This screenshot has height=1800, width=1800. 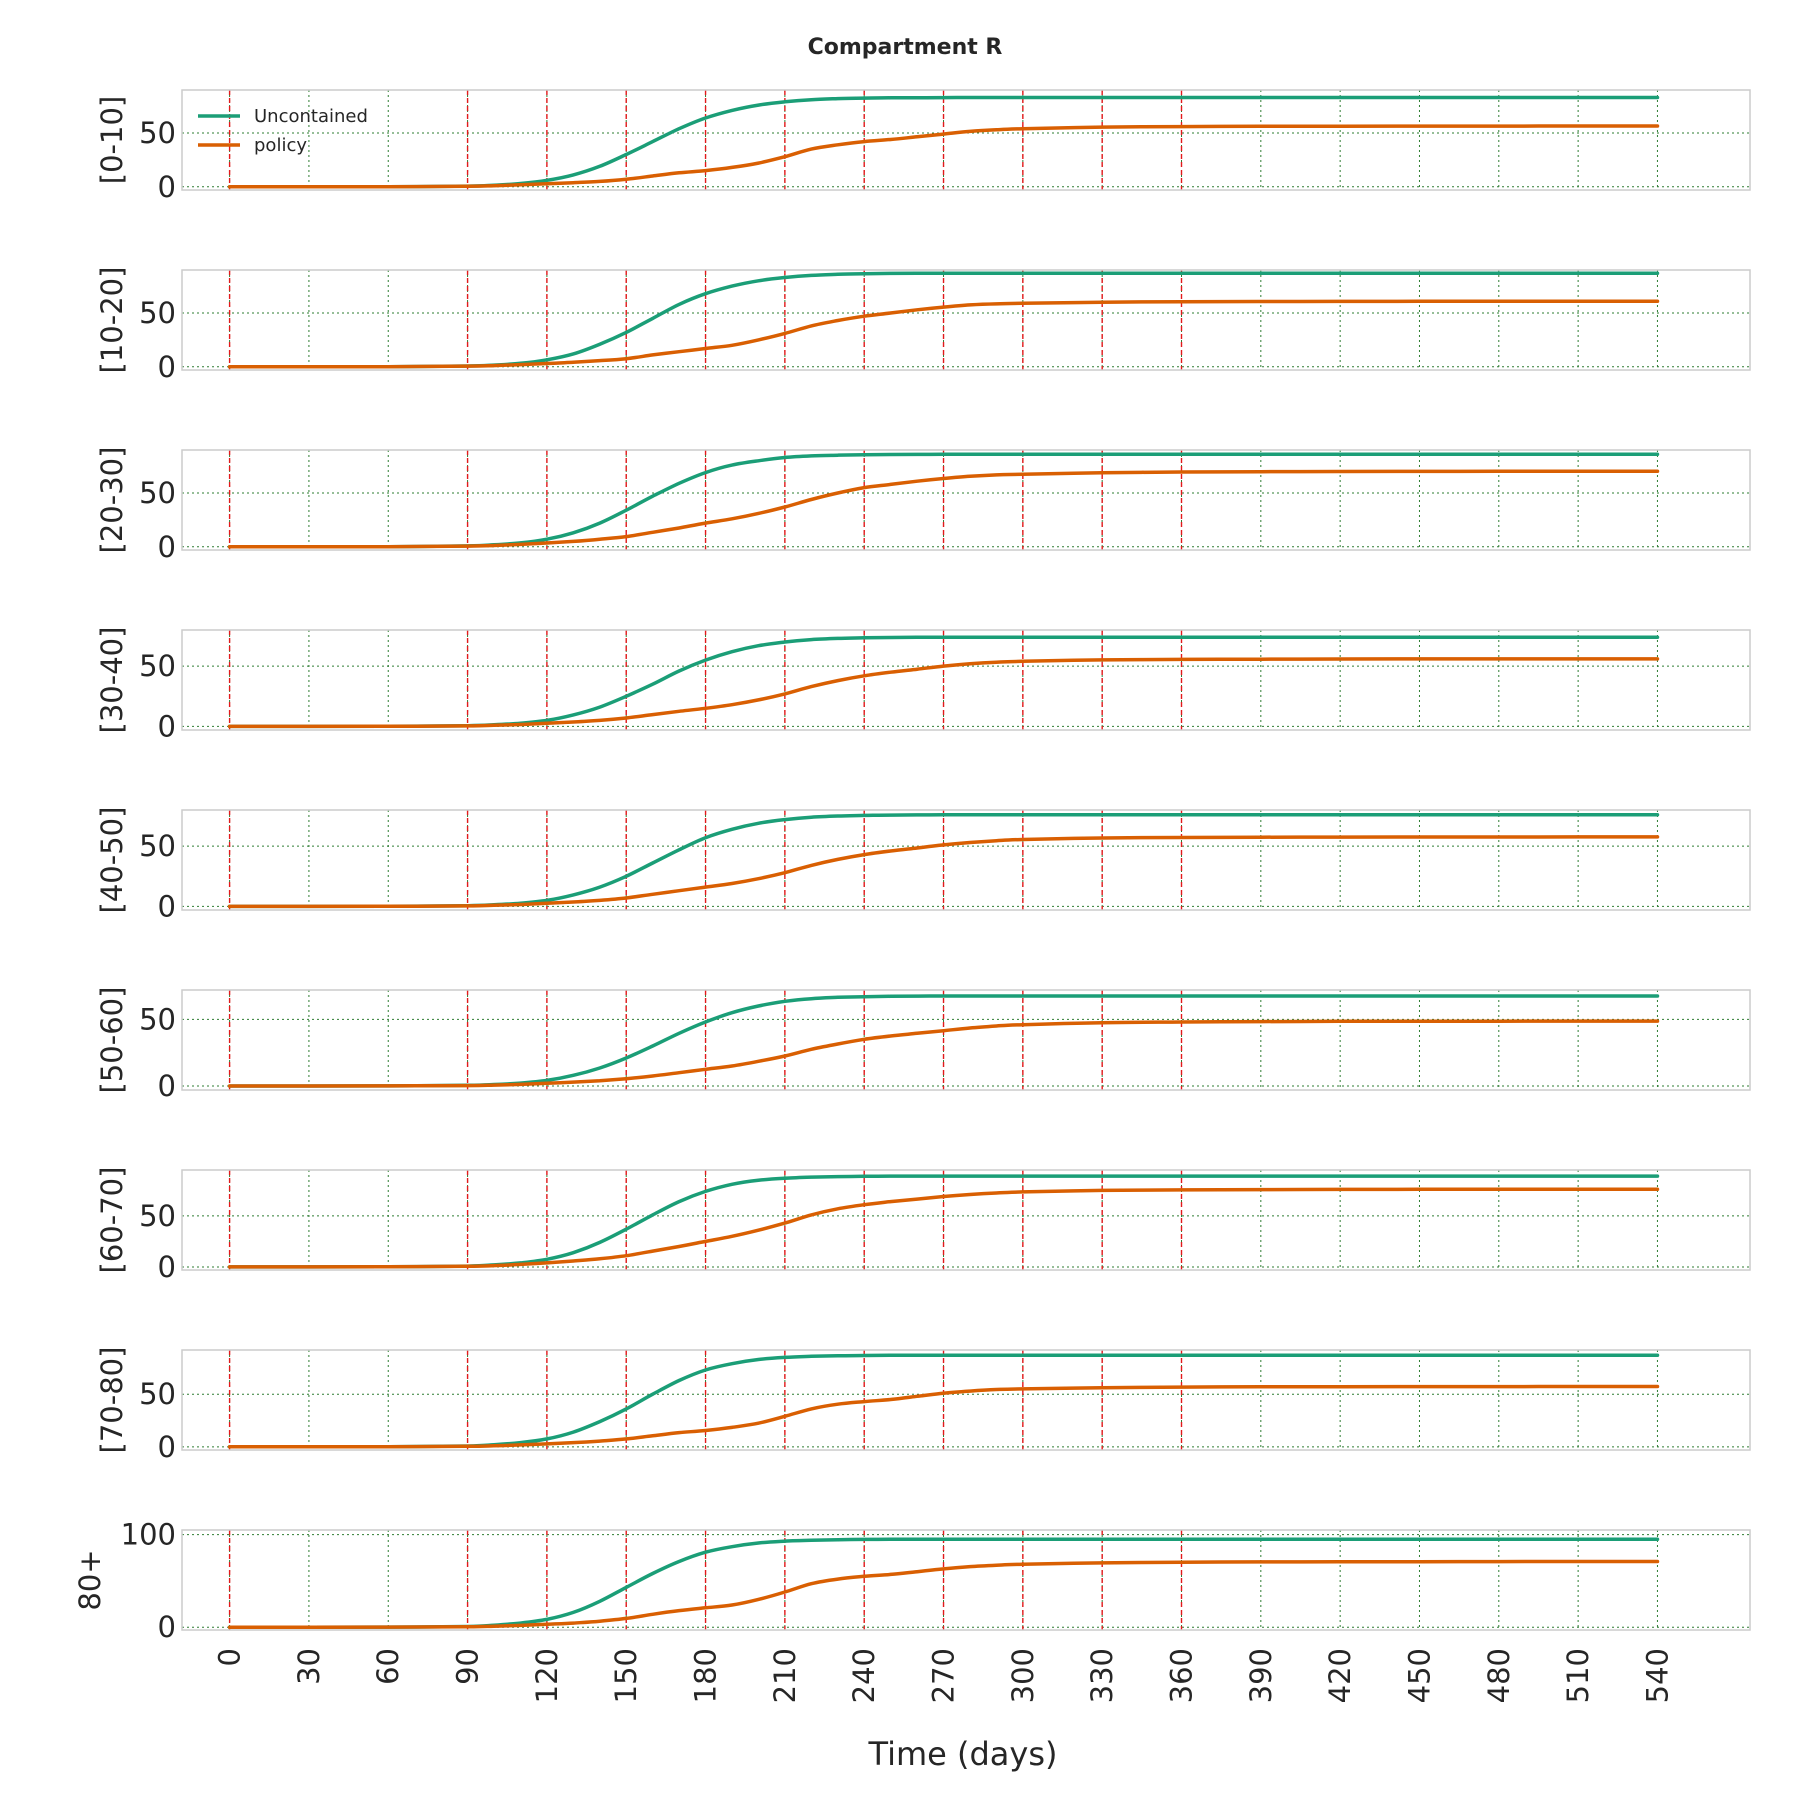 I want to click on x-tick-label: 180, so click(x=706, y=1675).